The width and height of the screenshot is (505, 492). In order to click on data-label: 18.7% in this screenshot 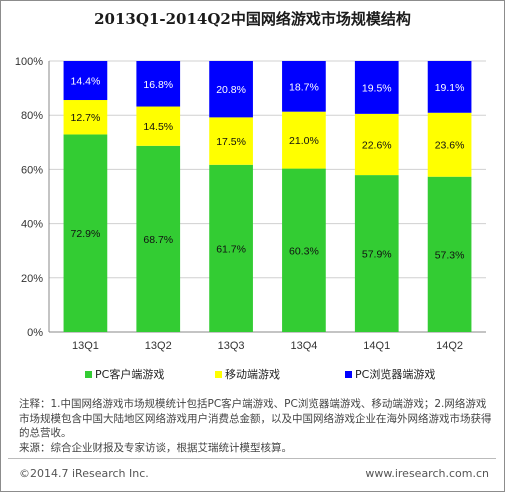, I will do `click(304, 87)`.